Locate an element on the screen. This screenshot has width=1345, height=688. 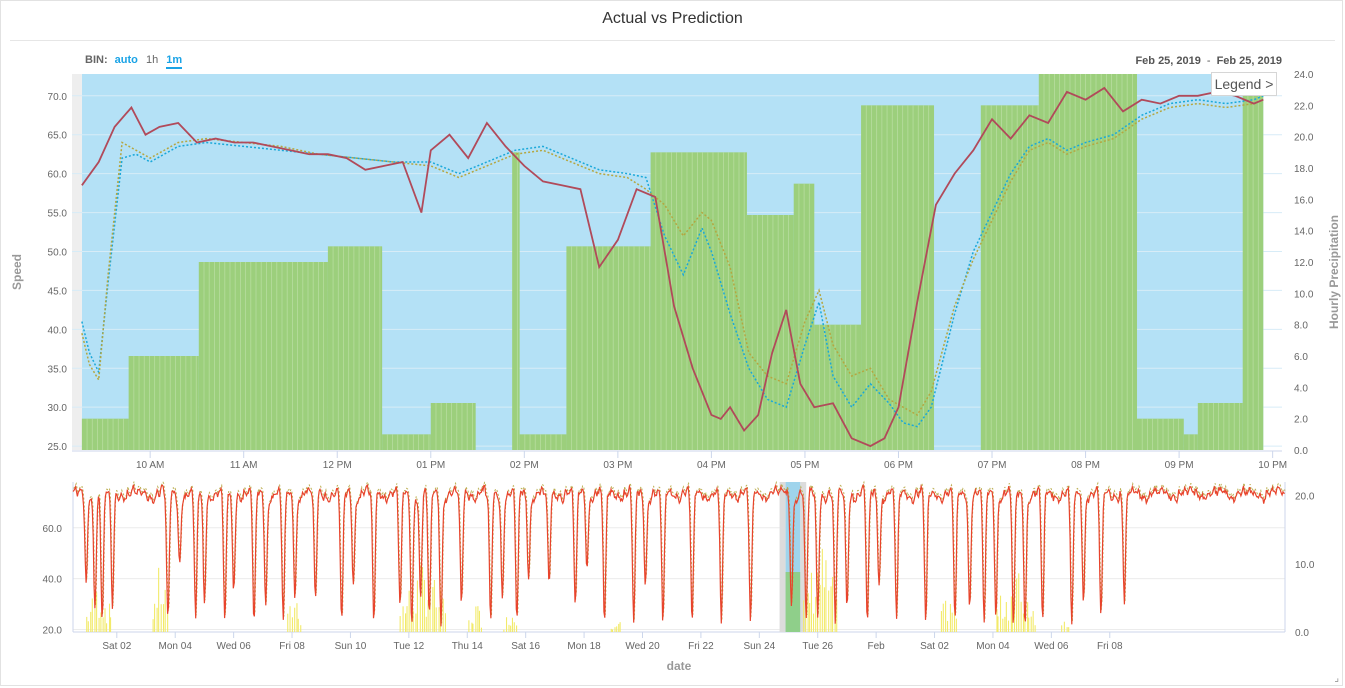
x-tick-label: 07 PM is located at coordinates (992, 465).